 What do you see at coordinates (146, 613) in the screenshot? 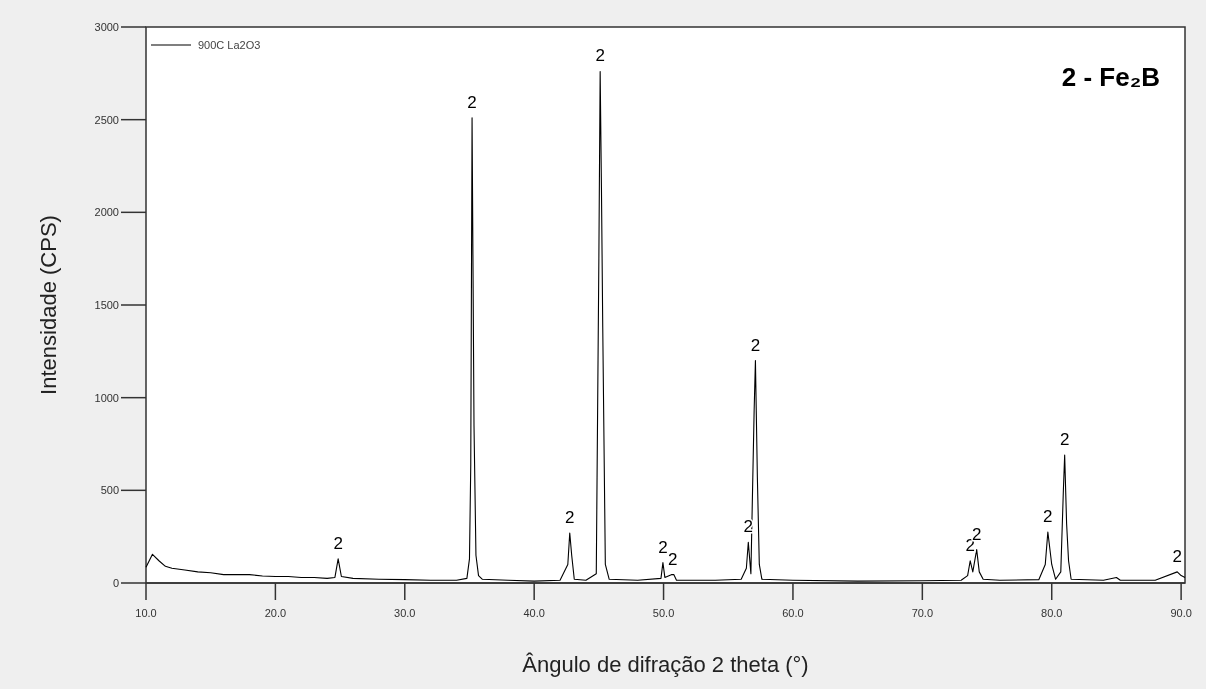
I see `x-tick-label: 10.0` at bounding box center [146, 613].